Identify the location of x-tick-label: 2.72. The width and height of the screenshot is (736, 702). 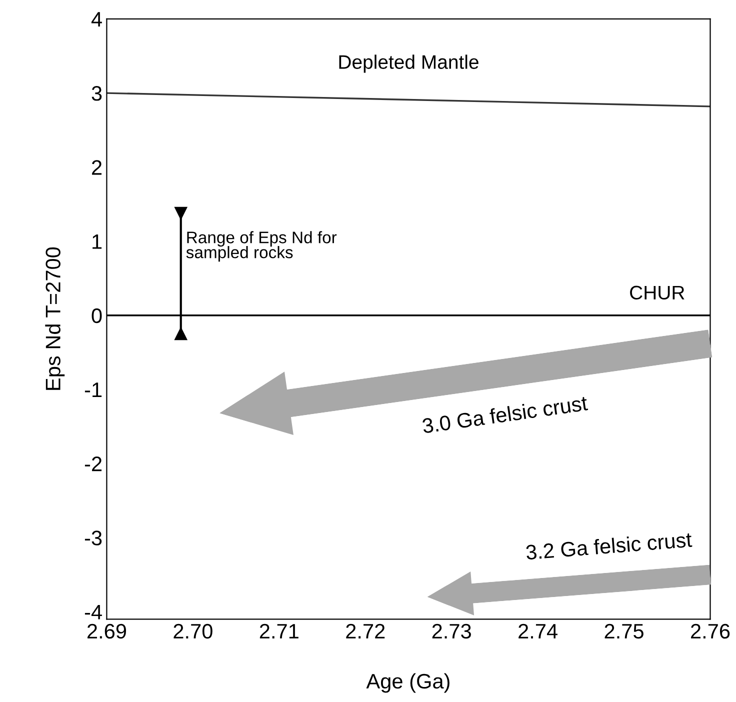
(365, 631).